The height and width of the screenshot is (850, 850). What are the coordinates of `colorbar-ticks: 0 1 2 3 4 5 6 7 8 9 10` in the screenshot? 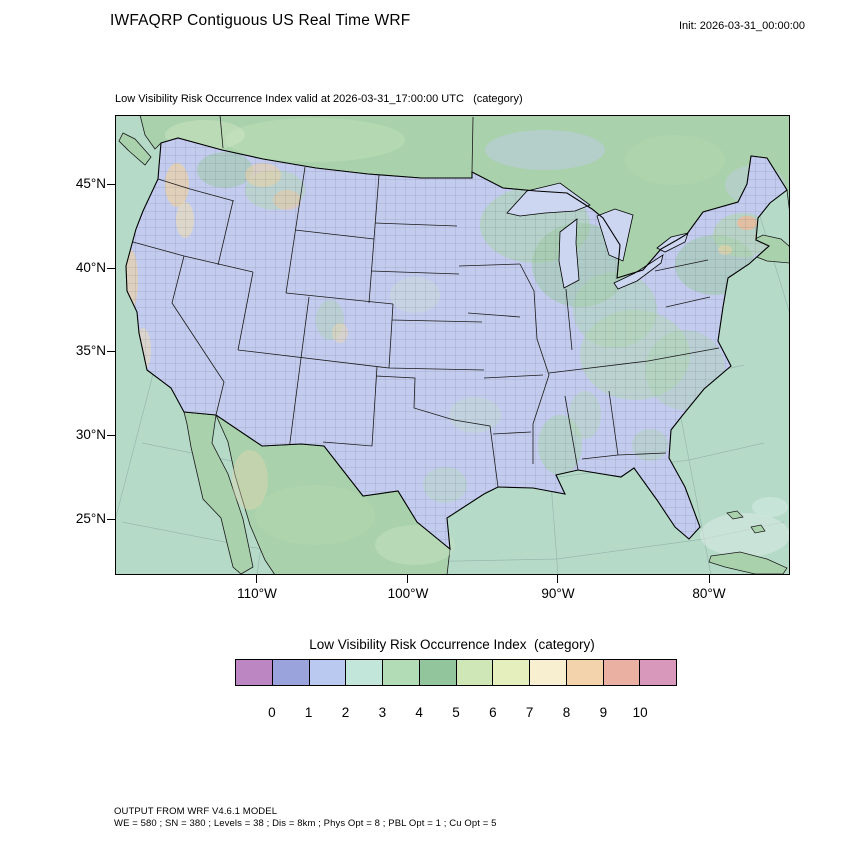 It's located at (456, 714).